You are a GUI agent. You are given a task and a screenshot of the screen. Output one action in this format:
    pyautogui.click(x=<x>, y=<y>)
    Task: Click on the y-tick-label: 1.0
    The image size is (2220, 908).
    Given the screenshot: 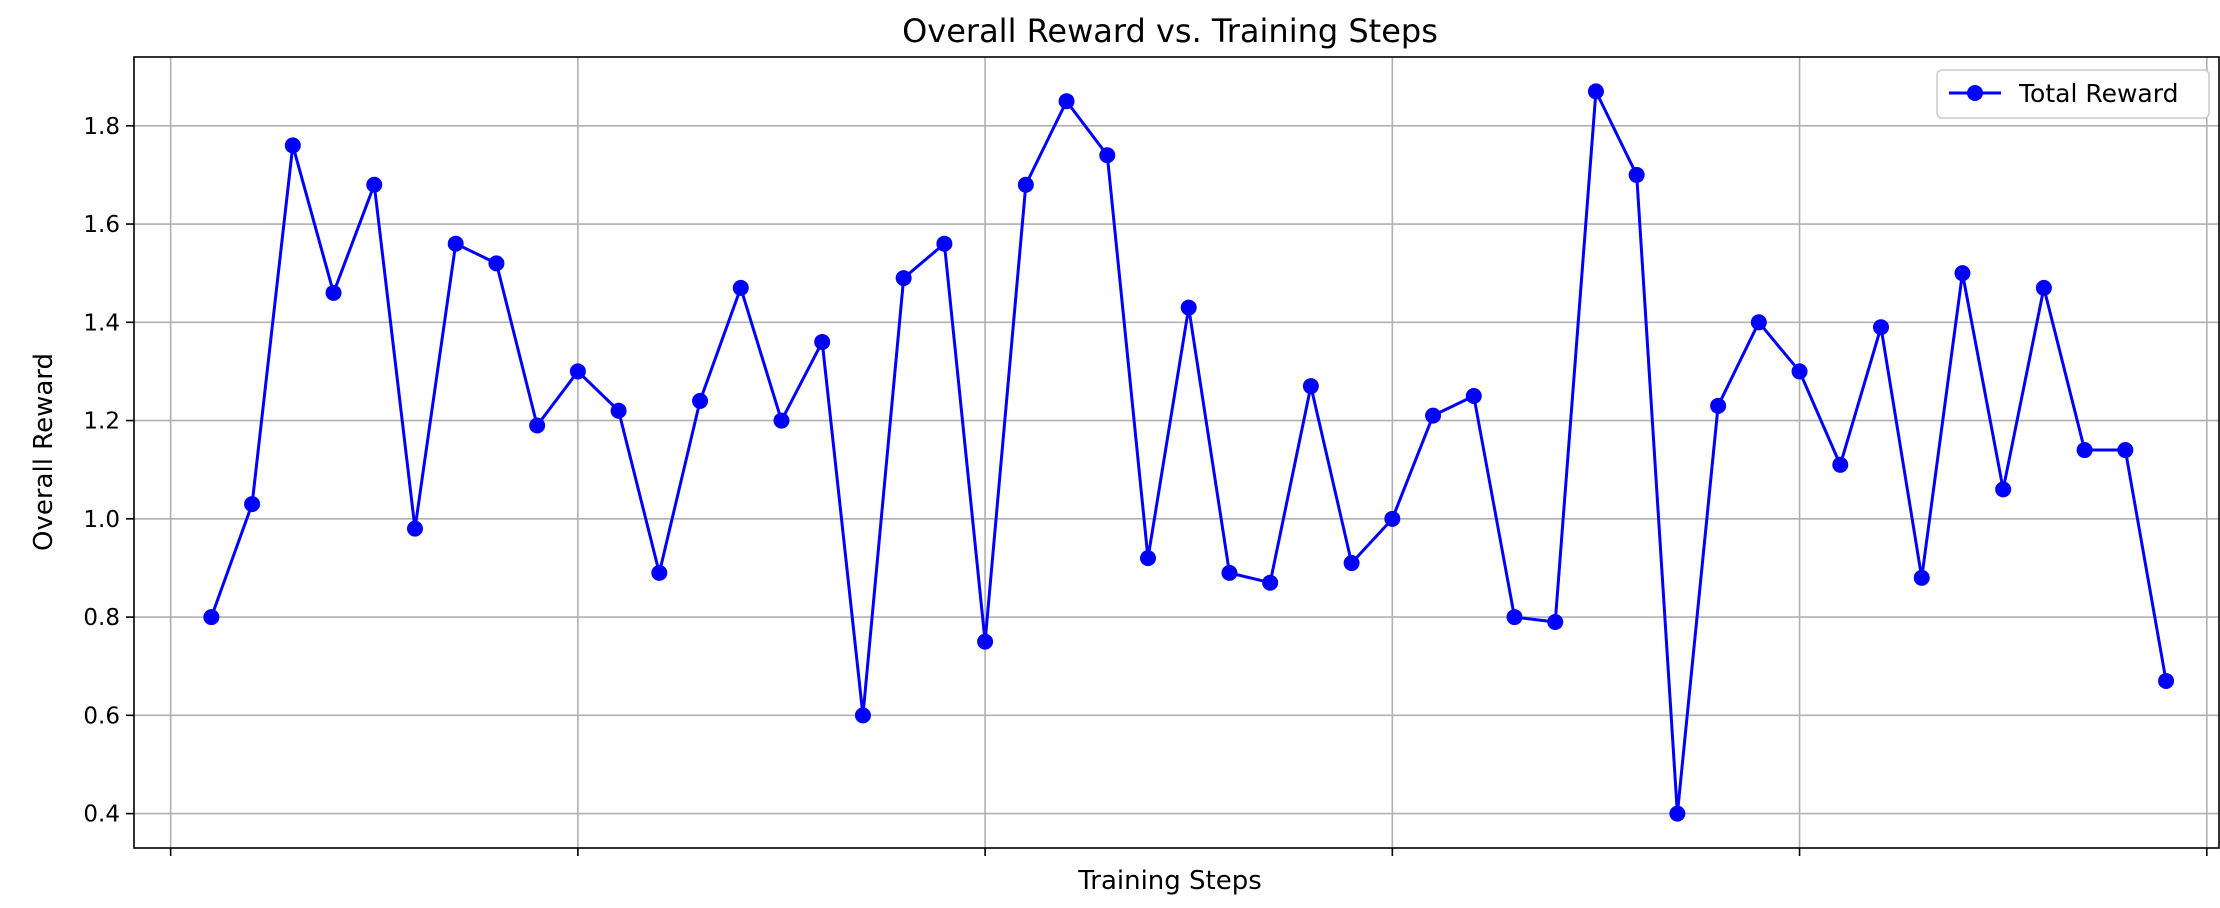 What is the action you would take?
    pyautogui.click(x=101, y=520)
    